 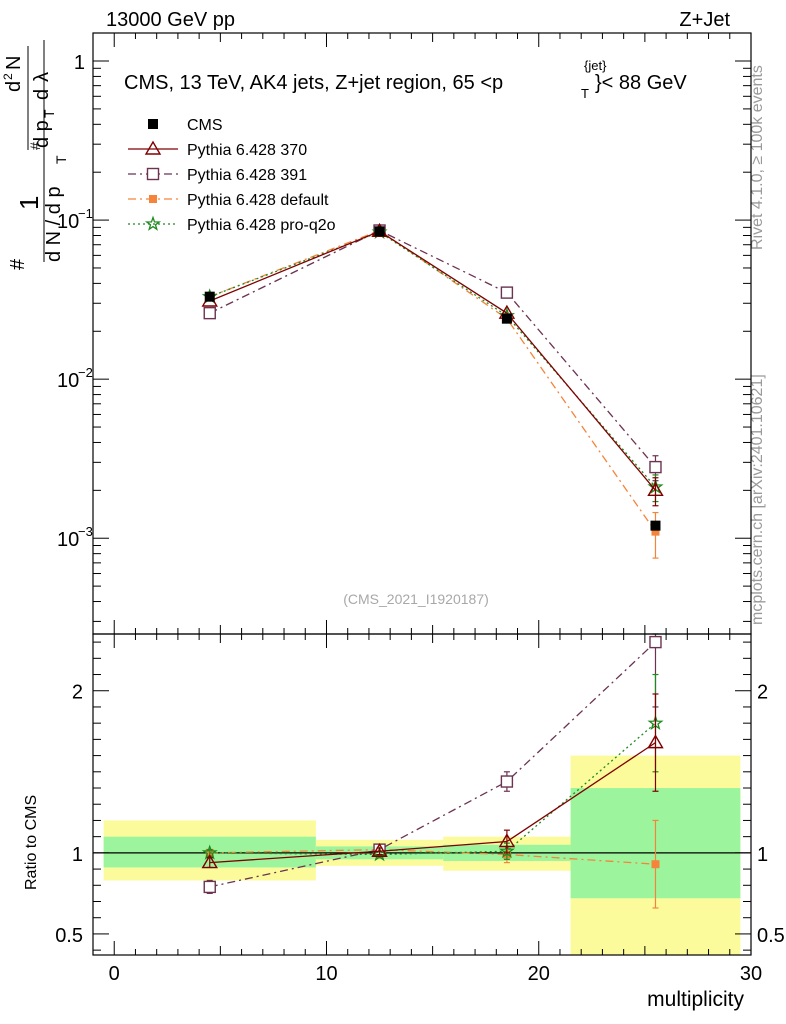 I want to click on svg-text: λ, so click(x=42, y=77).